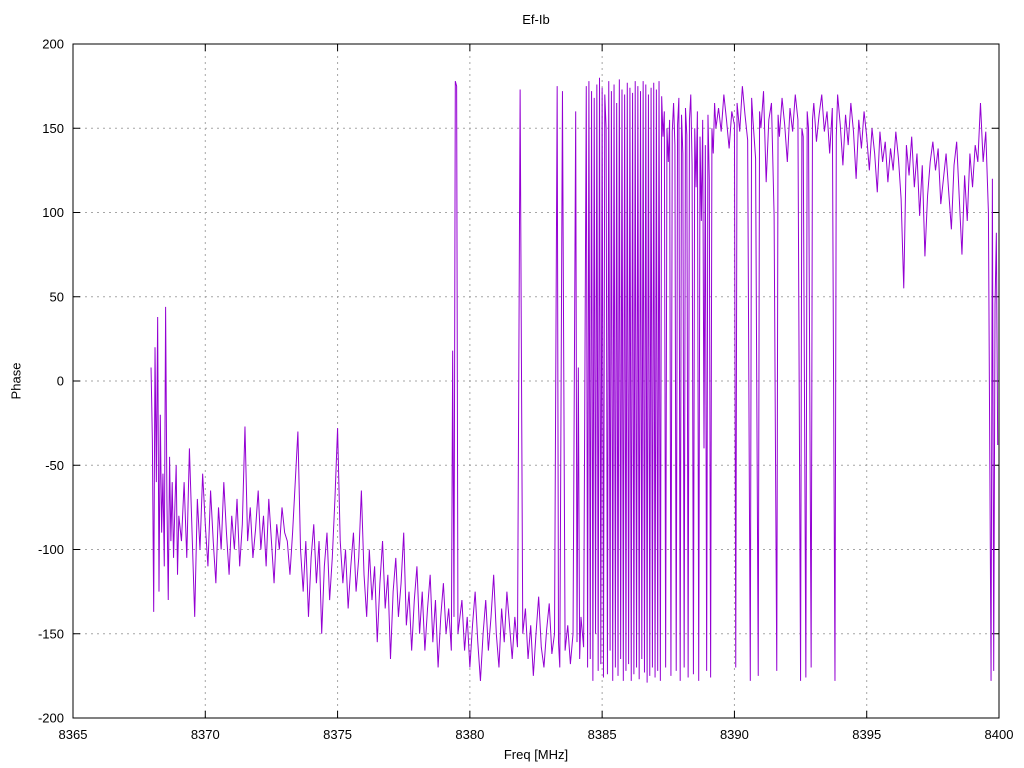  What do you see at coordinates (734, 734) in the screenshot?
I see `x-tick-label: 8390` at bounding box center [734, 734].